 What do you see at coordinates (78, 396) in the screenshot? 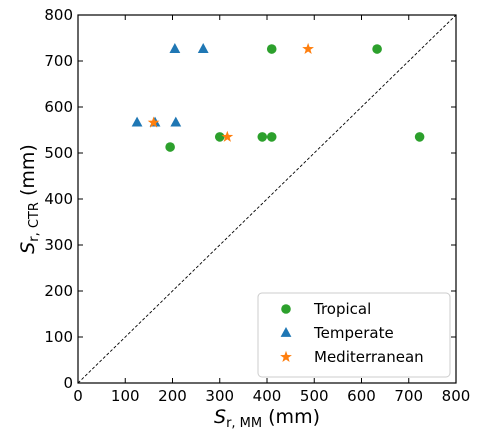
I see `x-tick-label: 0` at bounding box center [78, 396].